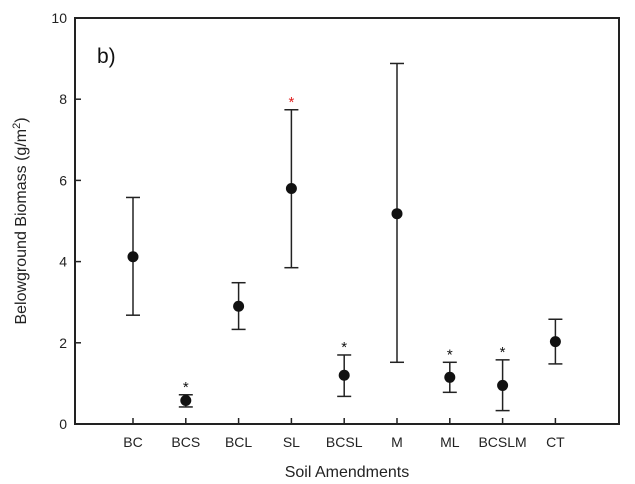 The image size is (635, 484). Describe the element at coordinates (63, 262) in the screenshot. I see `y-tick-label: 4` at that location.